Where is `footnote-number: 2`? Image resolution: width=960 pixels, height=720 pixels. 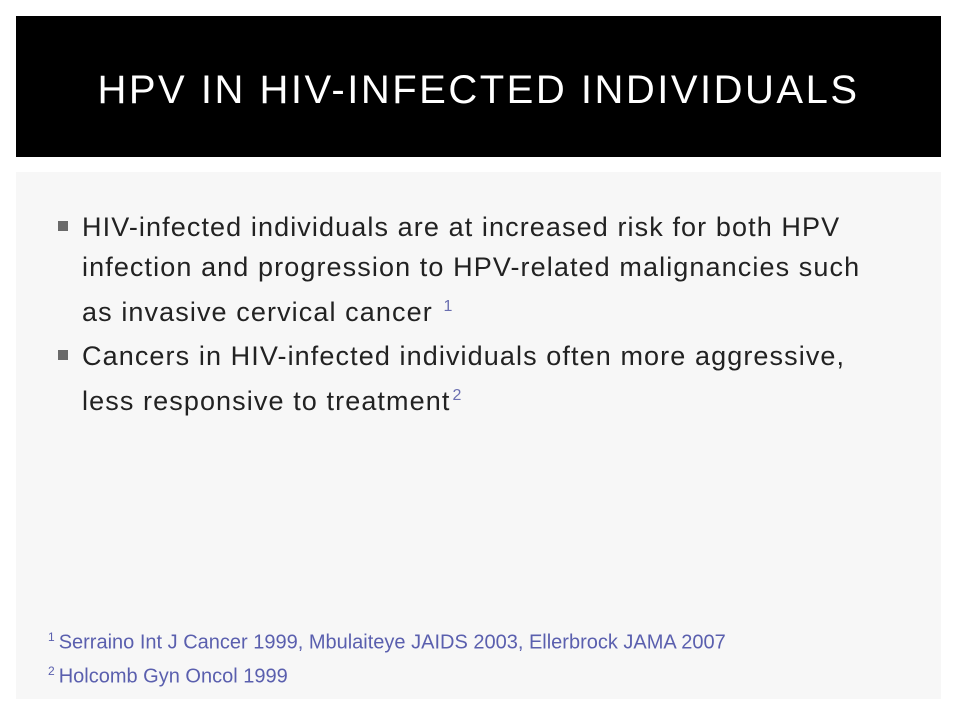 footnote-number: 2 is located at coordinates (51, 670).